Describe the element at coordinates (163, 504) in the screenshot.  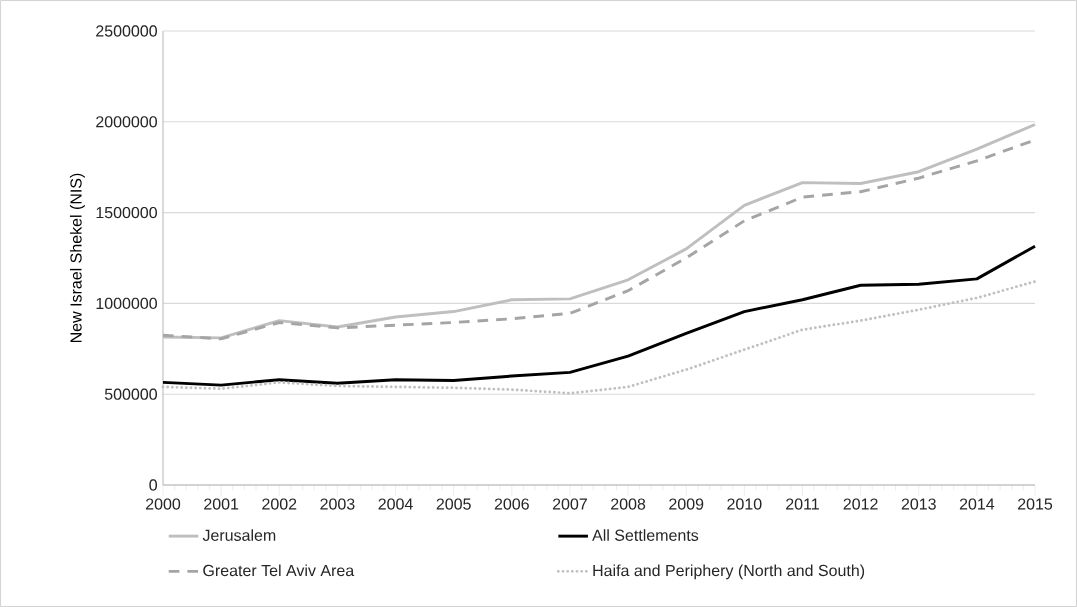
I see `x-tick-label: 2000` at that location.